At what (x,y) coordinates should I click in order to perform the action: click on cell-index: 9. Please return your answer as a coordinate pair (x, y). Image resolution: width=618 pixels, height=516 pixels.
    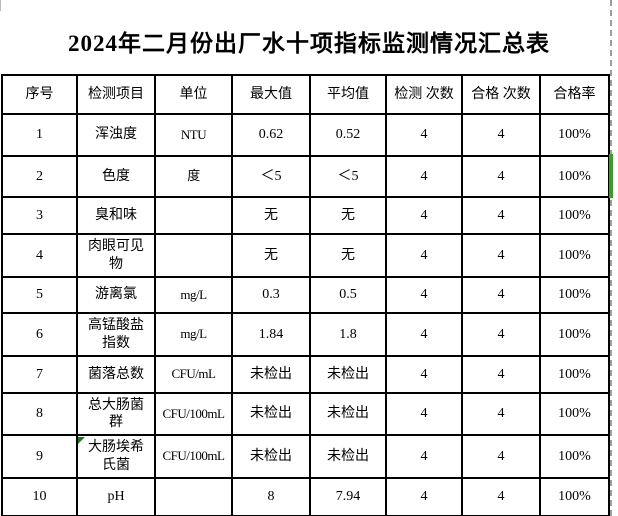
    Looking at the image, I should click on (39, 456).